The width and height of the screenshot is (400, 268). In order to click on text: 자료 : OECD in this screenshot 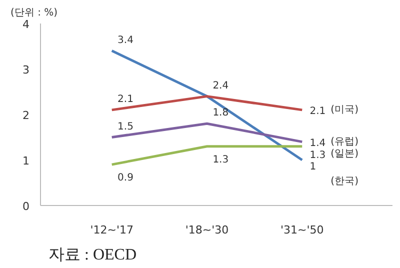, I will do `click(92, 255)`.